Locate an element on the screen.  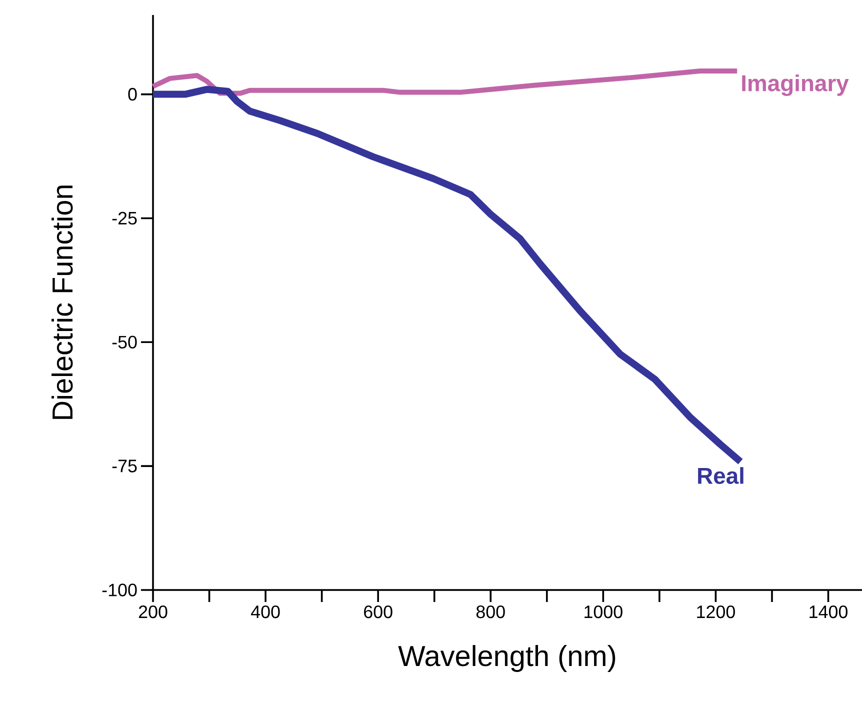
y-tick-label: -100 is located at coordinates (119, 590).